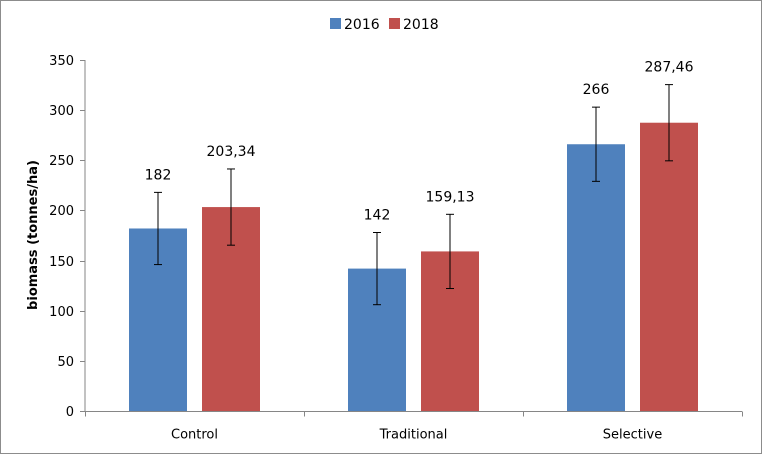 Image resolution: width=763 pixels, height=455 pixels. Describe the element at coordinates (450, 197) in the screenshot. I see `data-label: 159,13` at that location.